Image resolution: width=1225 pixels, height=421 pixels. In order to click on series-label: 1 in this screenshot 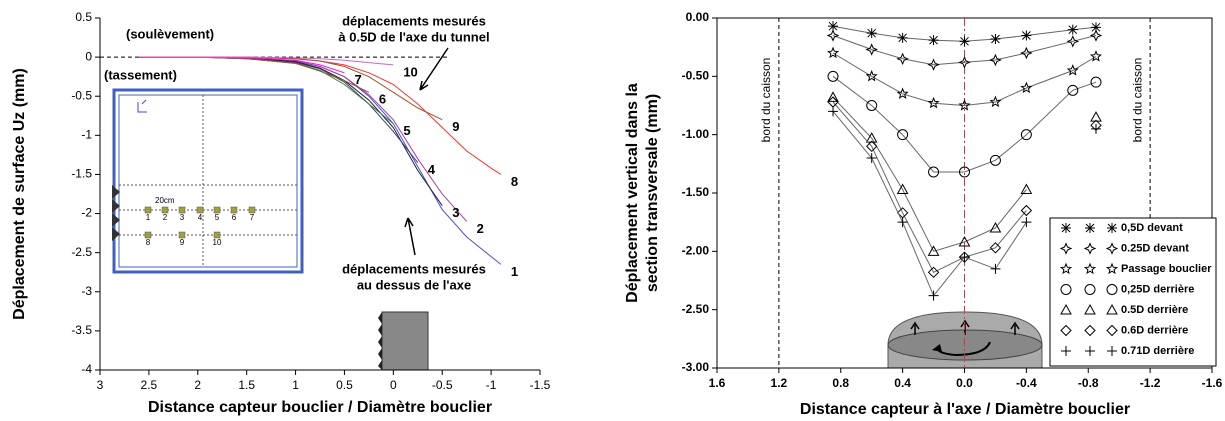, I will do `click(514, 271)`.